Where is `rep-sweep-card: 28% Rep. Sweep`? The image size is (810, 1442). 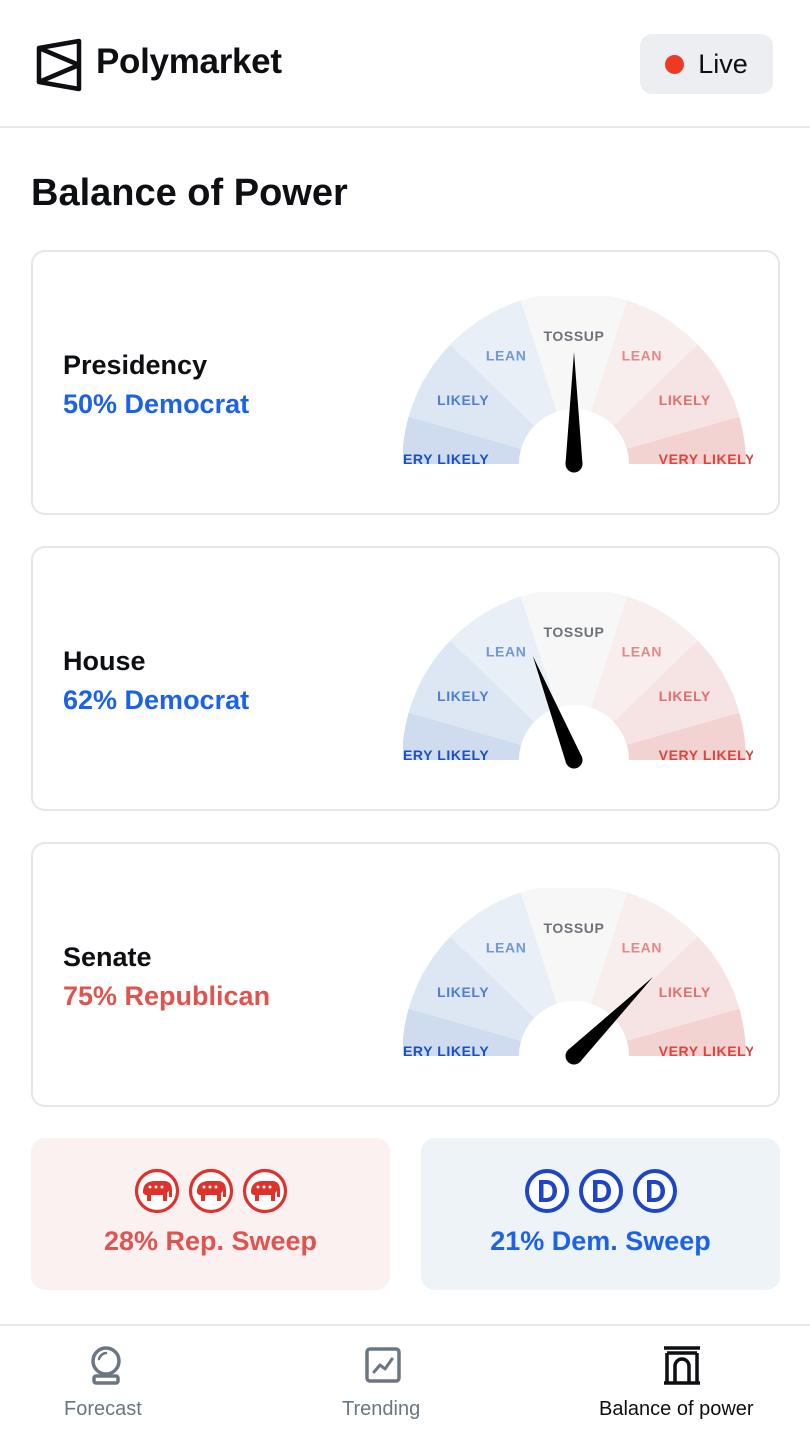 rep-sweep-card: 28% Rep. Sweep is located at coordinates (210, 1214).